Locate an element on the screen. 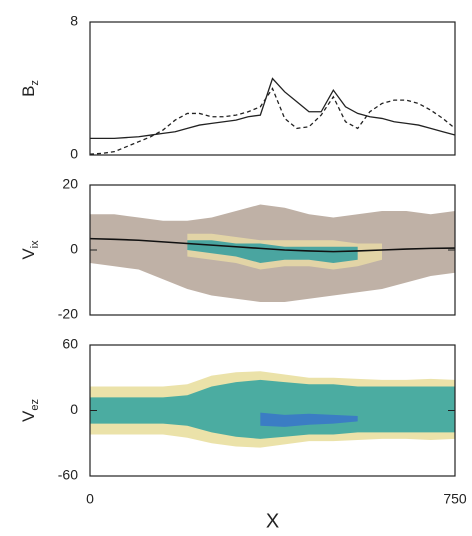  y-label-sub: ez is located at coordinates (35, 405).